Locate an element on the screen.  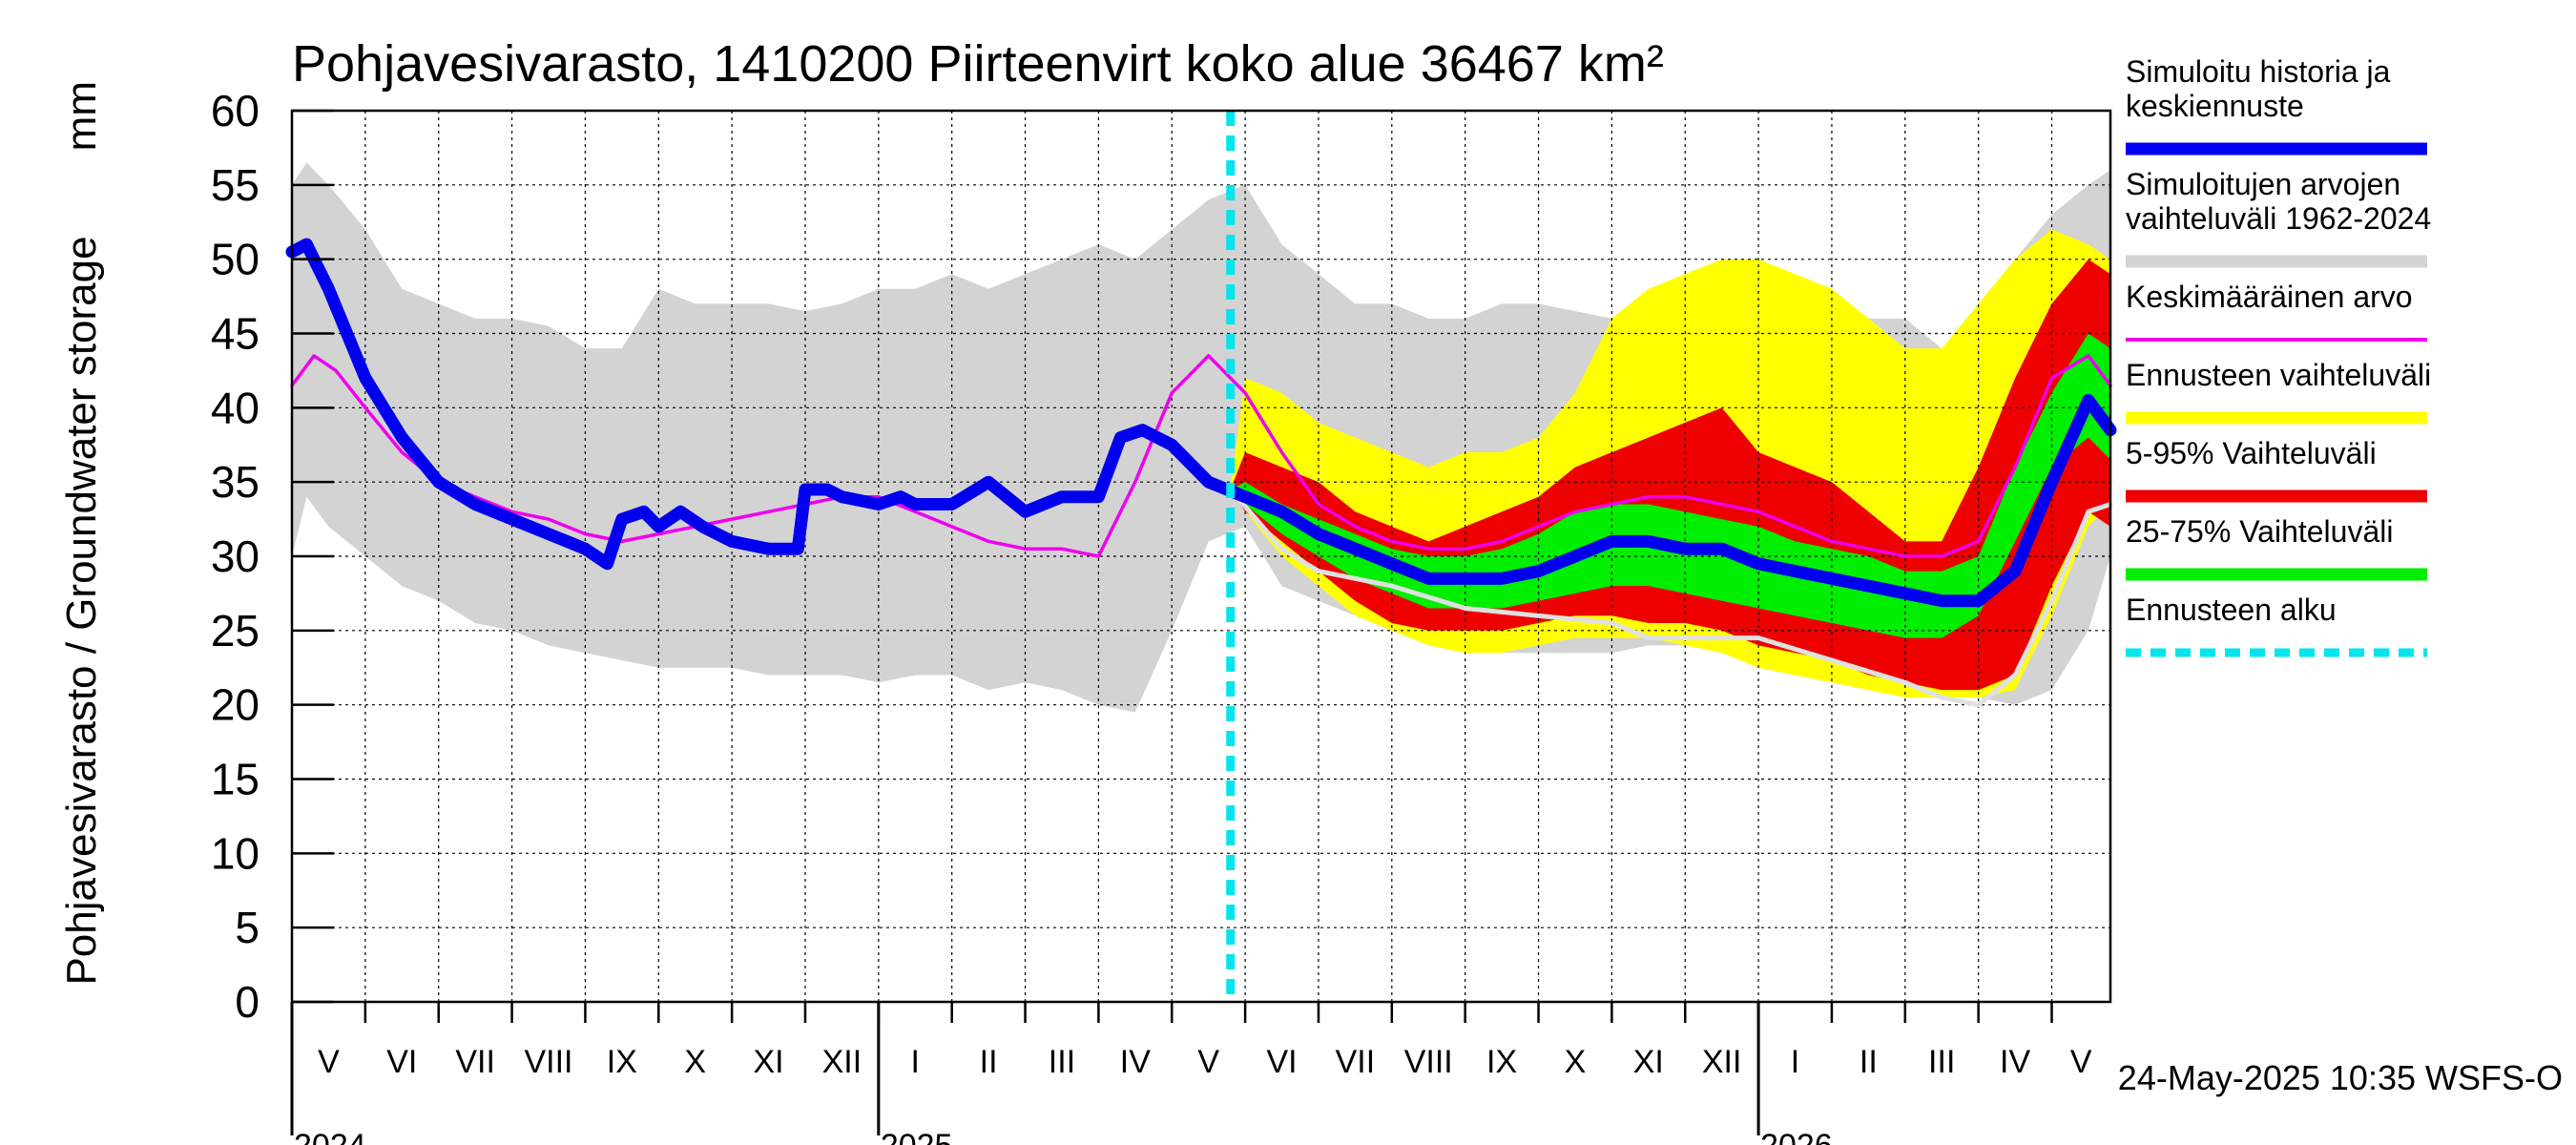
month-label-4: IX is located at coordinates (622, 1062).